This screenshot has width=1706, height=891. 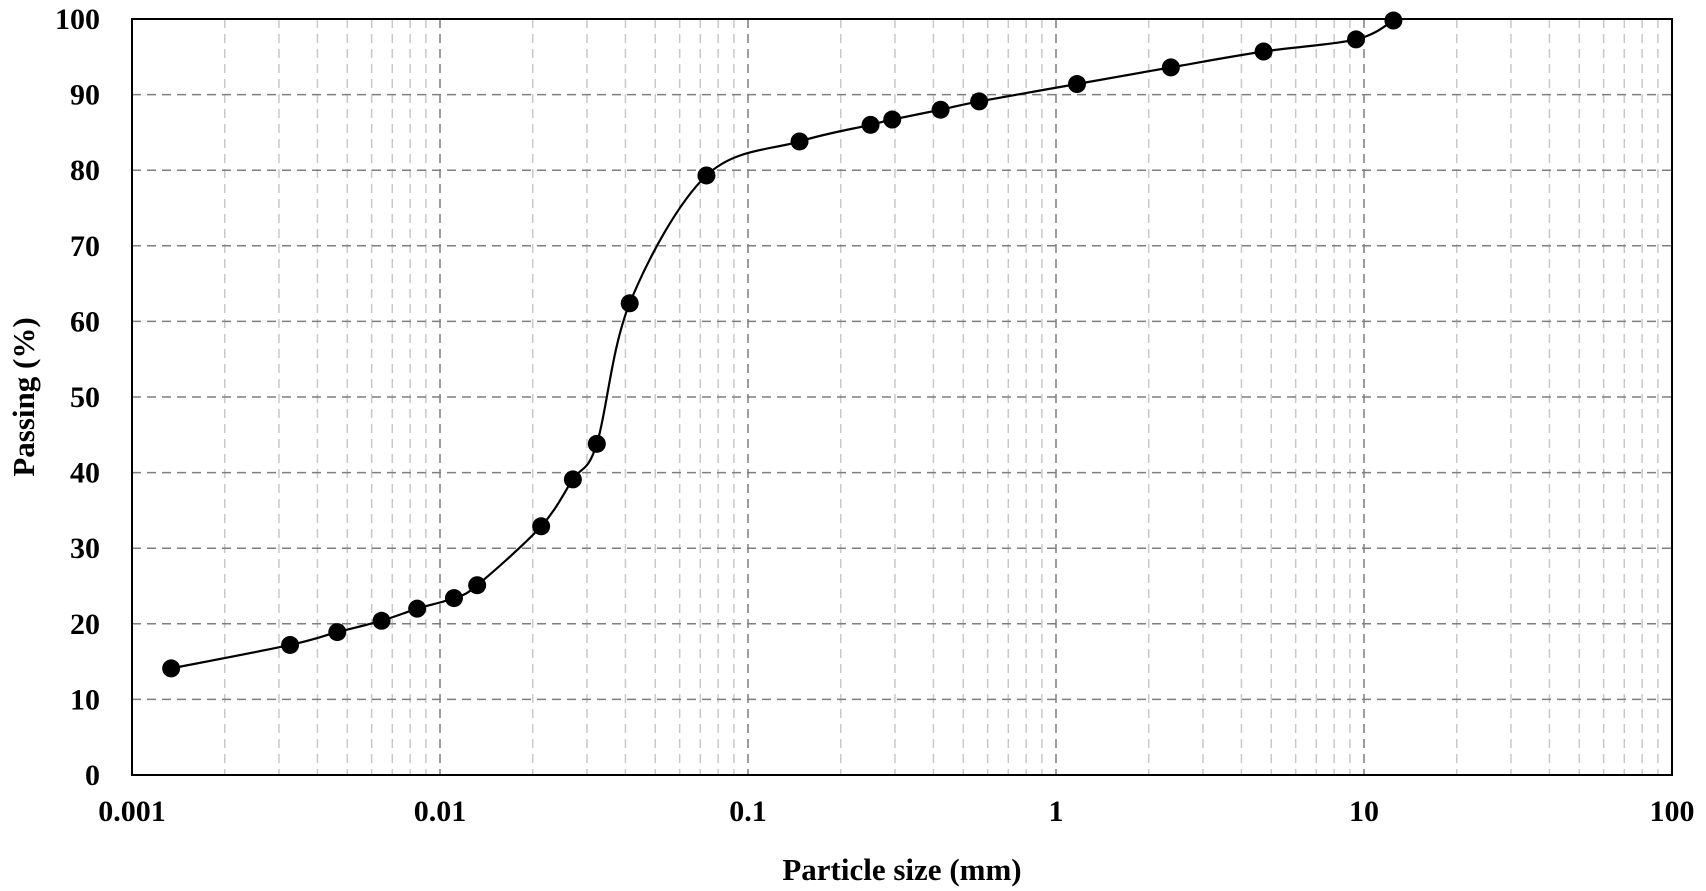 What do you see at coordinates (440, 811) in the screenshot?
I see `x-tick-label: 0.01` at bounding box center [440, 811].